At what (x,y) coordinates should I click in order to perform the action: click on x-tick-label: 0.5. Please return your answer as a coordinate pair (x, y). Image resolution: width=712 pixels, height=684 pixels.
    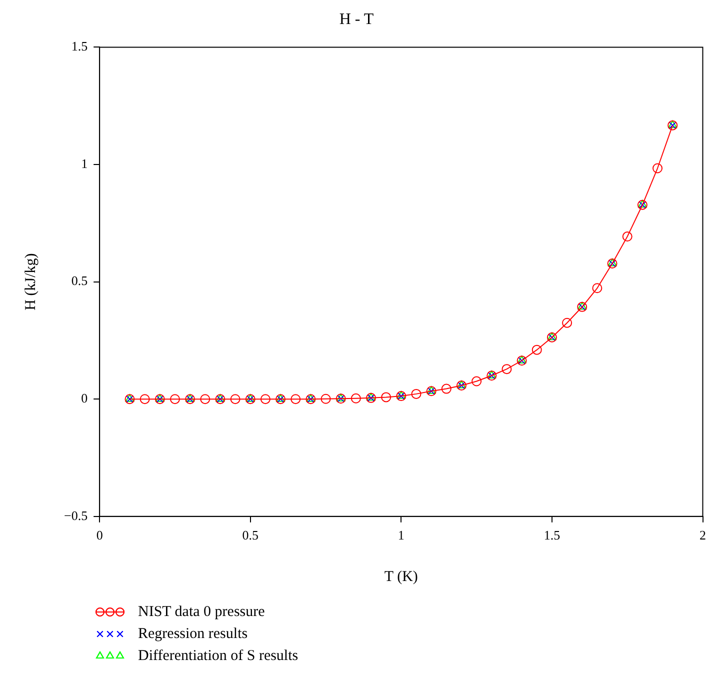
    Looking at the image, I should click on (250, 535).